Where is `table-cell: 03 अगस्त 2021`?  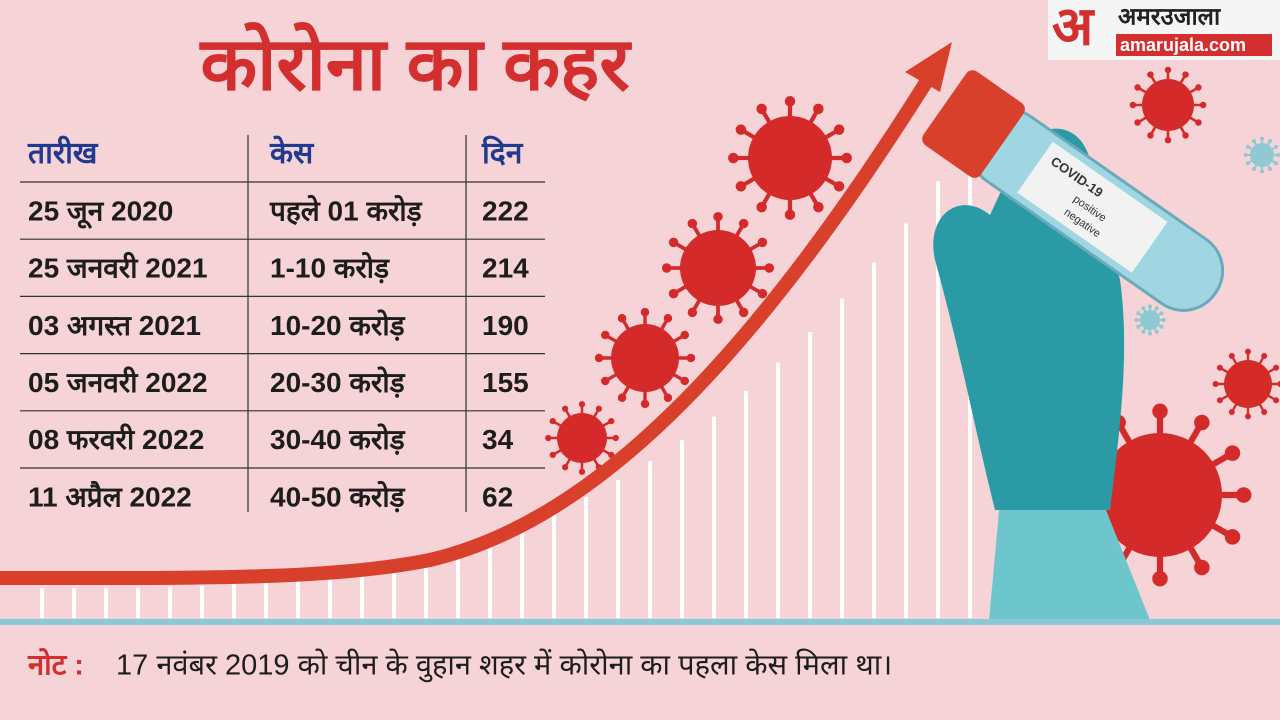
table-cell: 03 अगस्त 2021 is located at coordinates (114, 325).